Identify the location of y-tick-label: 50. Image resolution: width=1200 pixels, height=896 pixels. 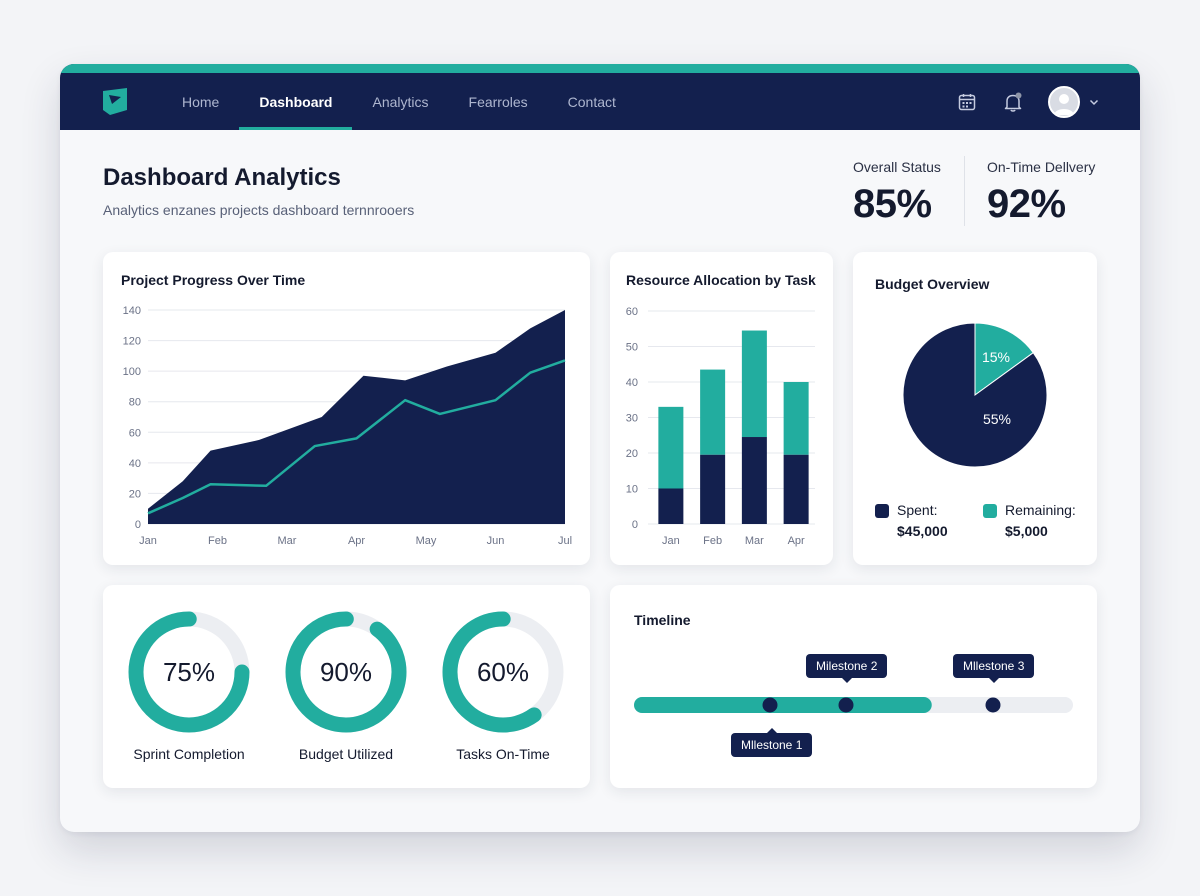
(632, 348).